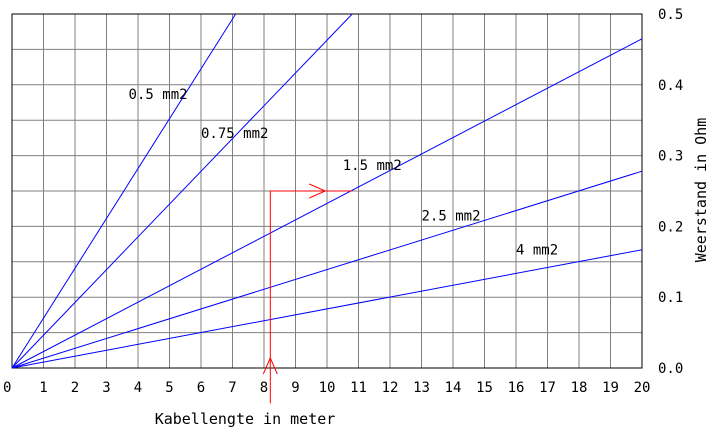 This screenshot has height=431, width=718. I want to click on y-tick-label: 0.0, so click(670, 369).